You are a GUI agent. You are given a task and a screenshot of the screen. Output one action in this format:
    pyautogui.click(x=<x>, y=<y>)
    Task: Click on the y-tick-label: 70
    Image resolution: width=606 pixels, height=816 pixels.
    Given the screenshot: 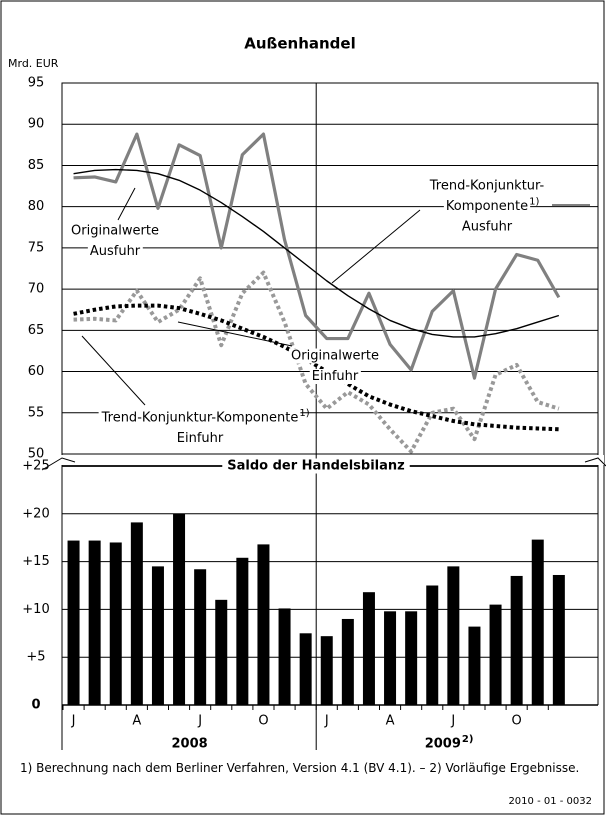 What is the action you would take?
    pyautogui.click(x=36, y=289)
    